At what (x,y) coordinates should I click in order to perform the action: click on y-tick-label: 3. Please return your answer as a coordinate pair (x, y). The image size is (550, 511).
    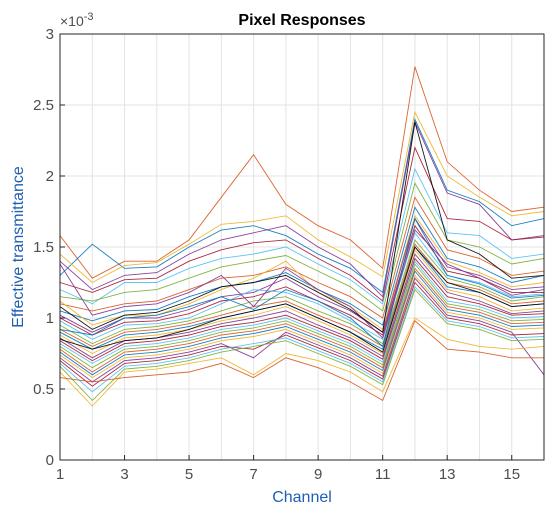
    Looking at the image, I should click on (50, 34).